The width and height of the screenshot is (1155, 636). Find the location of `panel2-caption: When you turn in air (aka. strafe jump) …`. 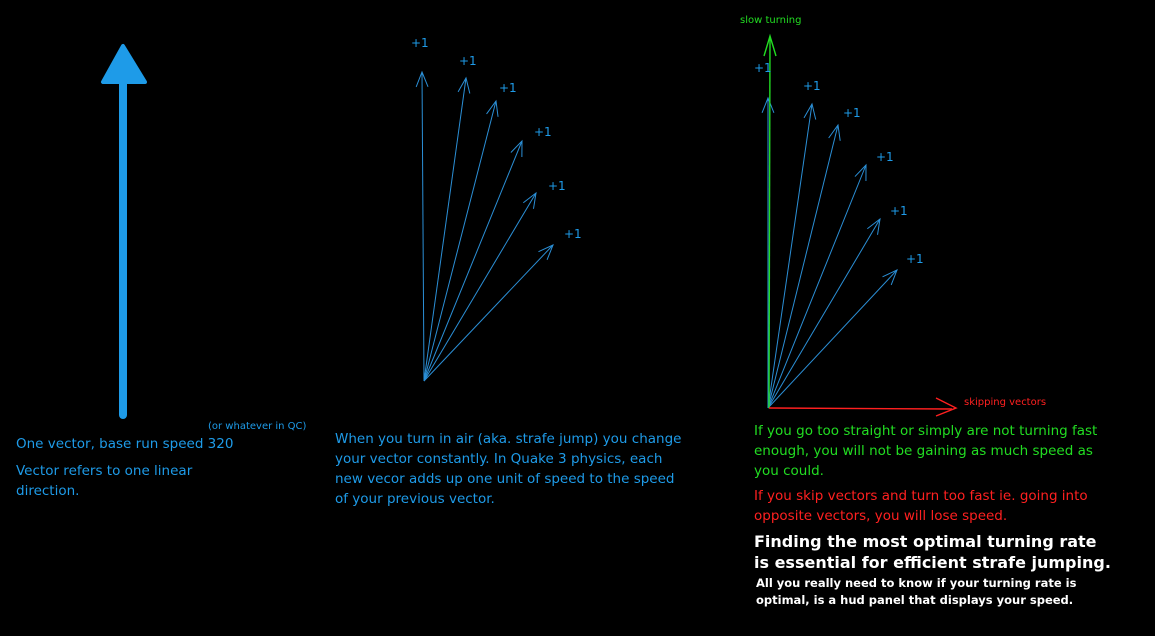

panel2-caption: When you turn in air (aka. strafe jump) … is located at coordinates (508, 469).